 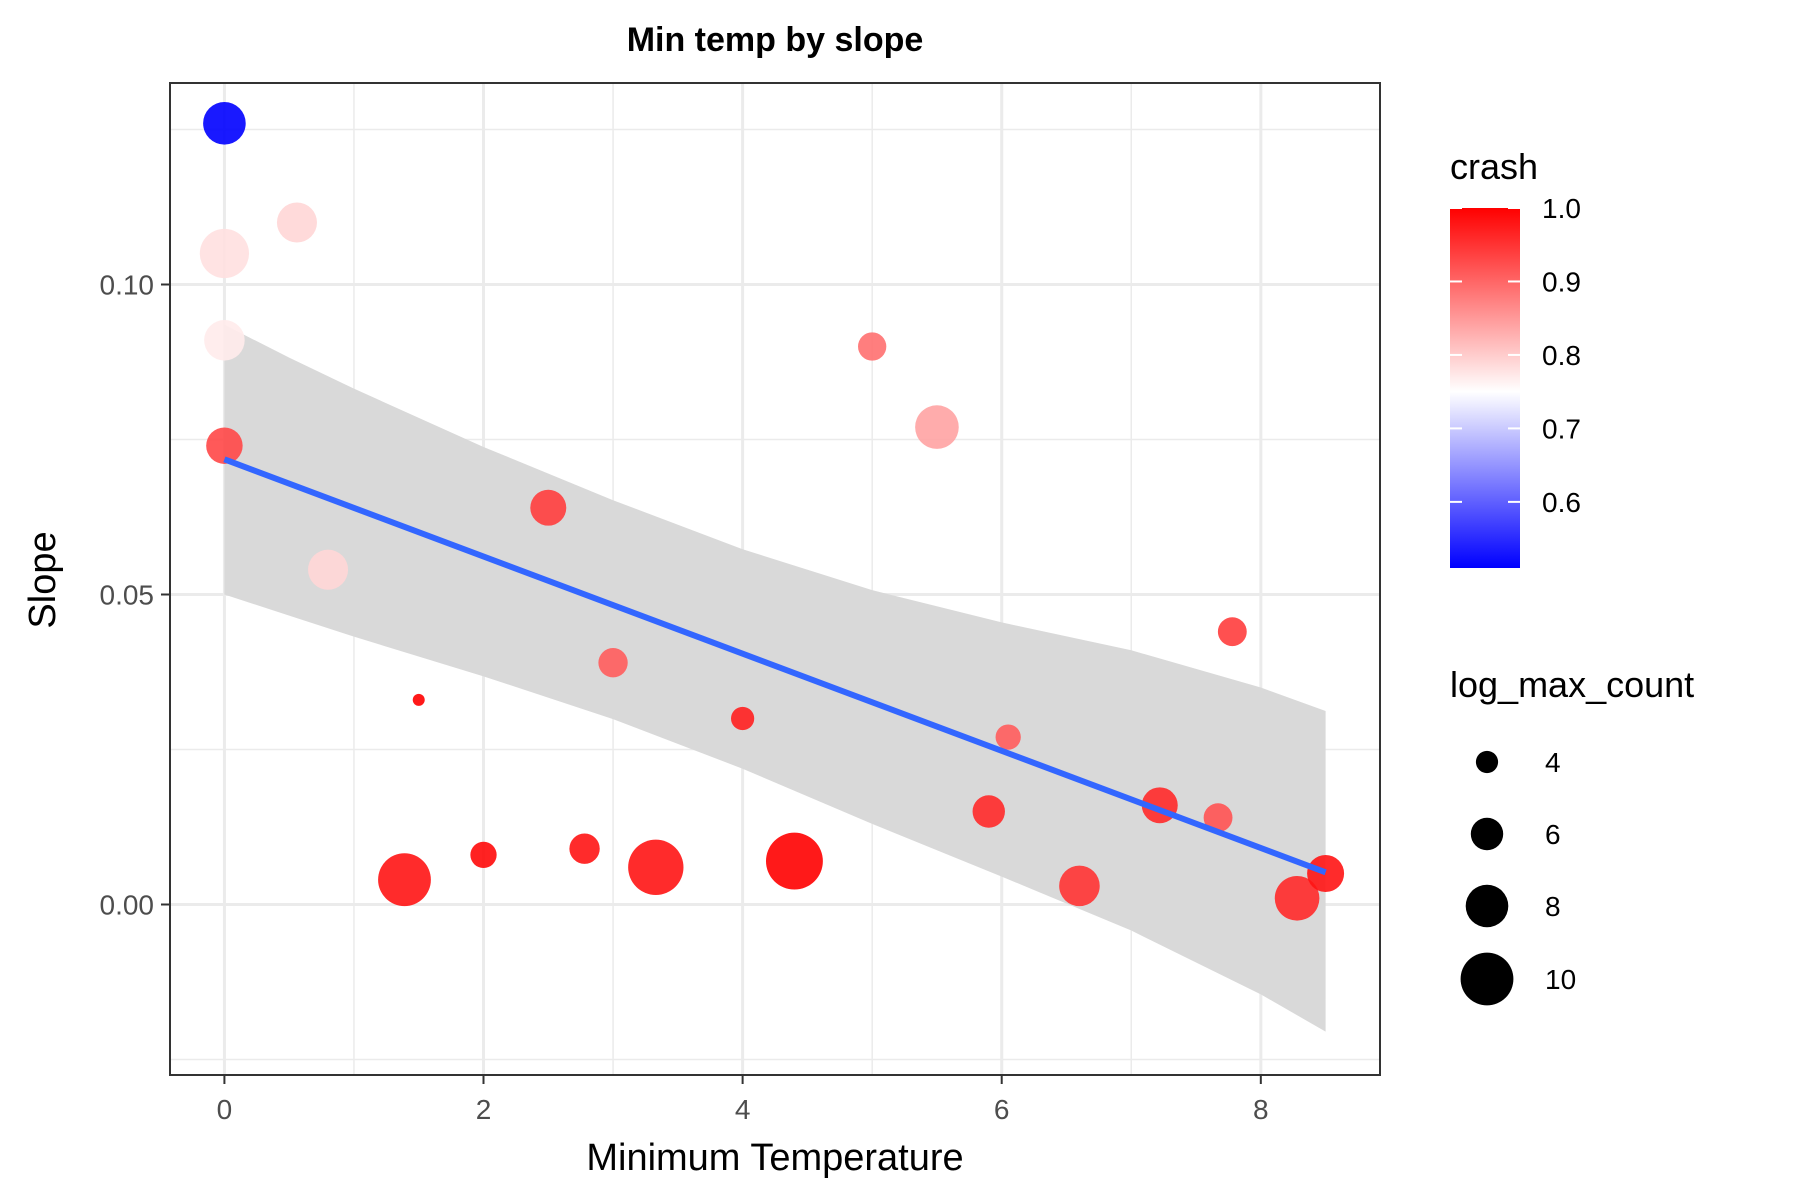 I want to click on color-legend-label: 0.8, so click(x=1561, y=355).